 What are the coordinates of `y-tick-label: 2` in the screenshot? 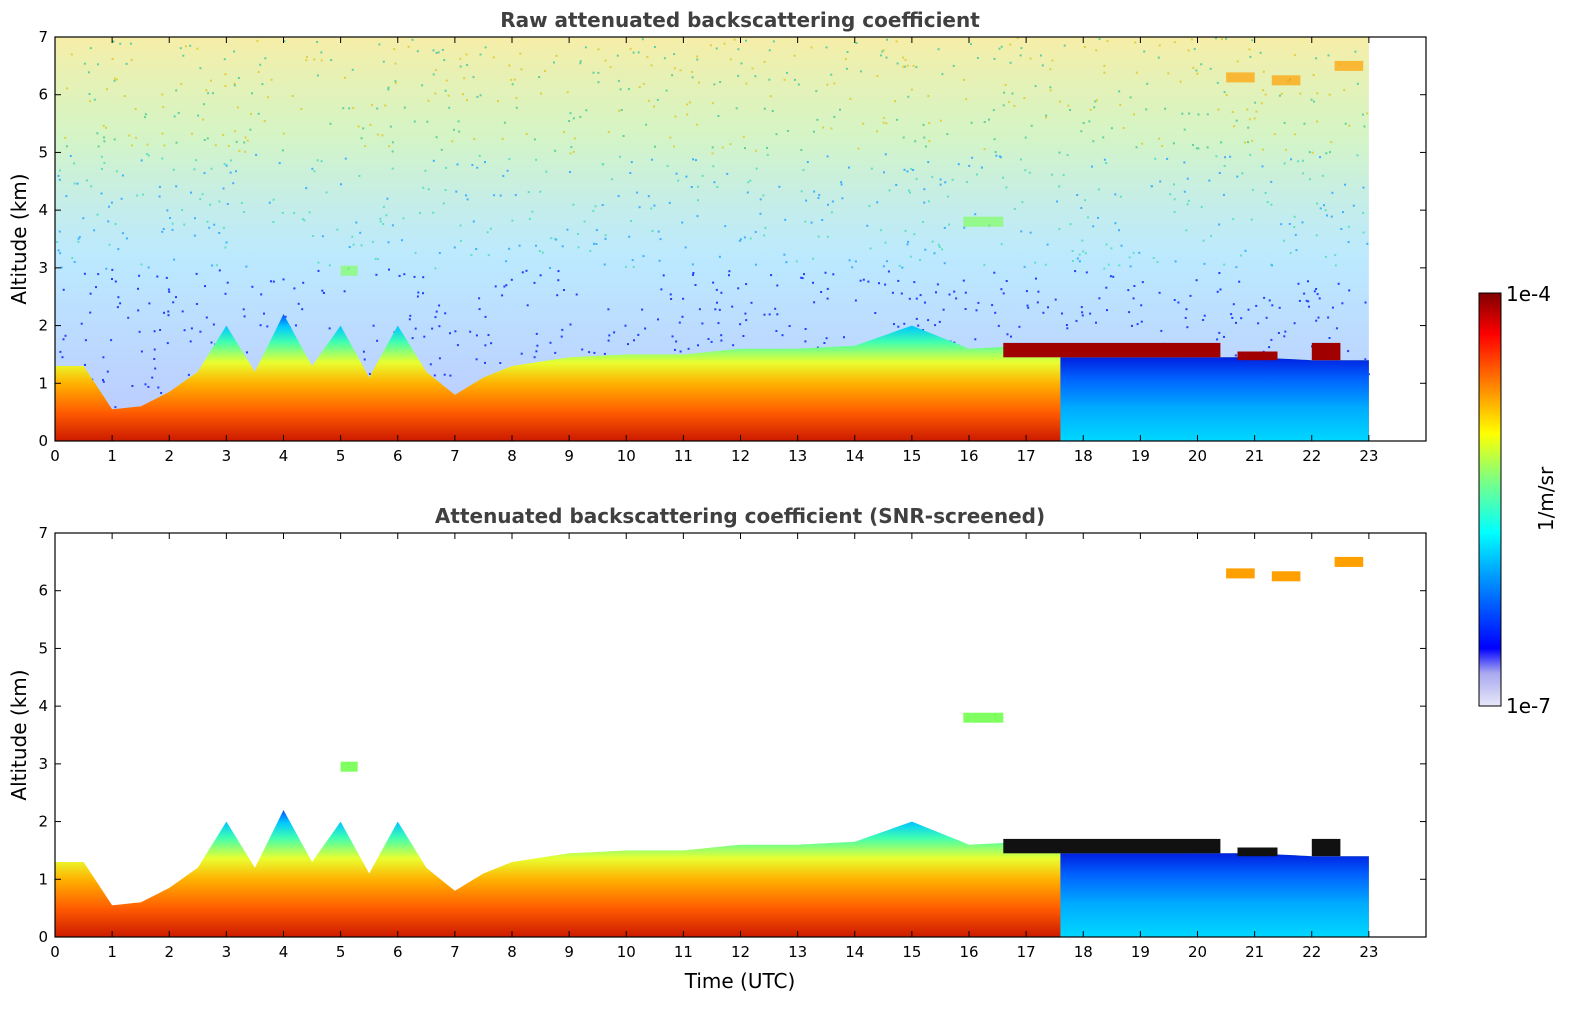 It's located at (43, 326).